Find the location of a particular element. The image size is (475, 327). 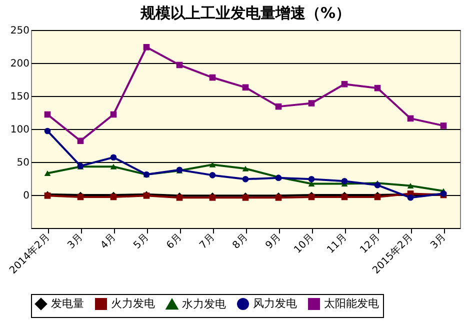

y-tick-label: 0 is located at coordinates (26, 196).